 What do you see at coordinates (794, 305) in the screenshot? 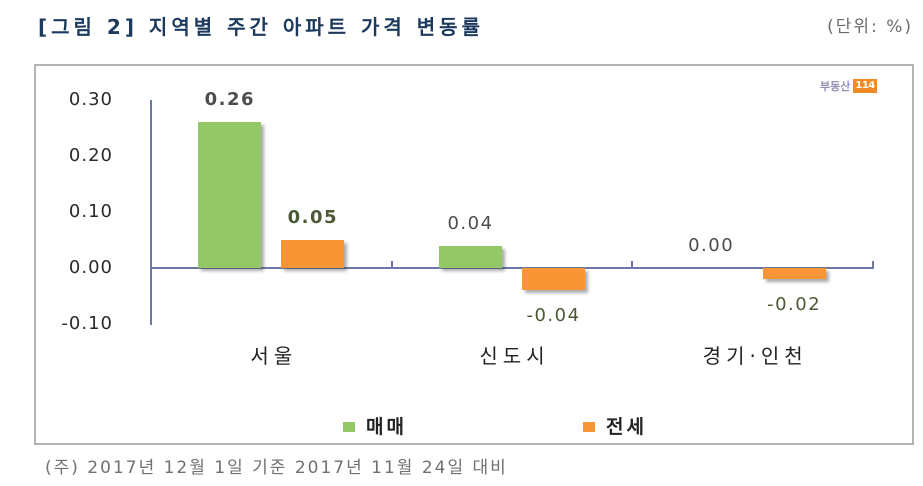
I see `data-label: -0.02` at bounding box center [794, 305].